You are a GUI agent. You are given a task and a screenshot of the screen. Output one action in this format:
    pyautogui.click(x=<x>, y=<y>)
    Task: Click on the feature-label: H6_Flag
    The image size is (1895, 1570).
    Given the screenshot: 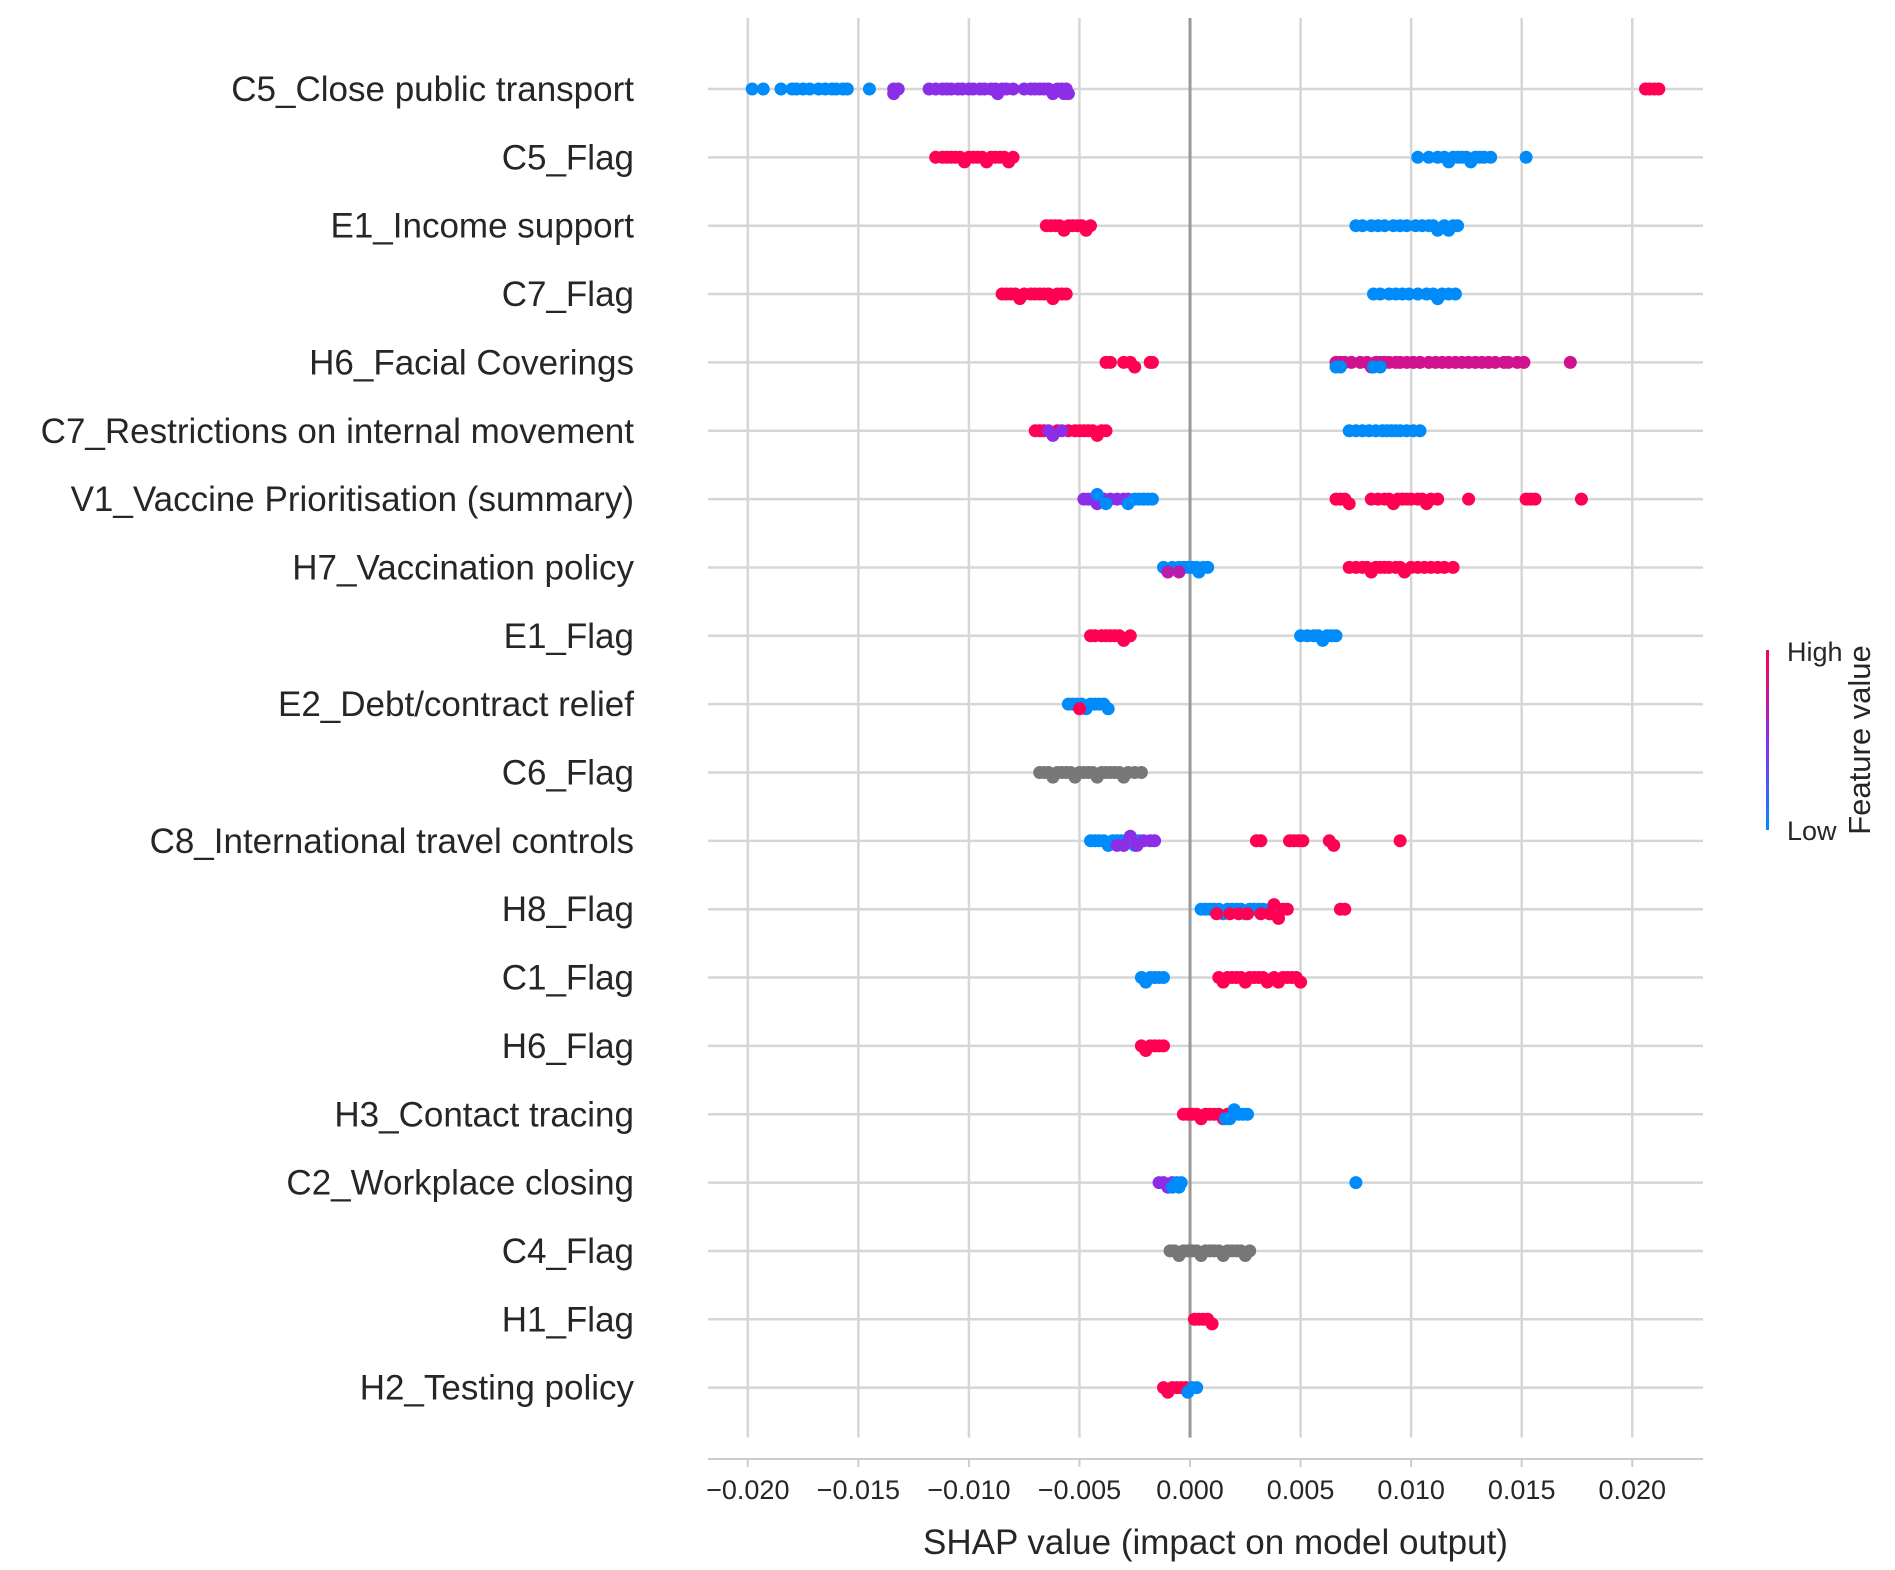 What is the action you would take?
    pyautogui.click(x=568, y=1046)
    